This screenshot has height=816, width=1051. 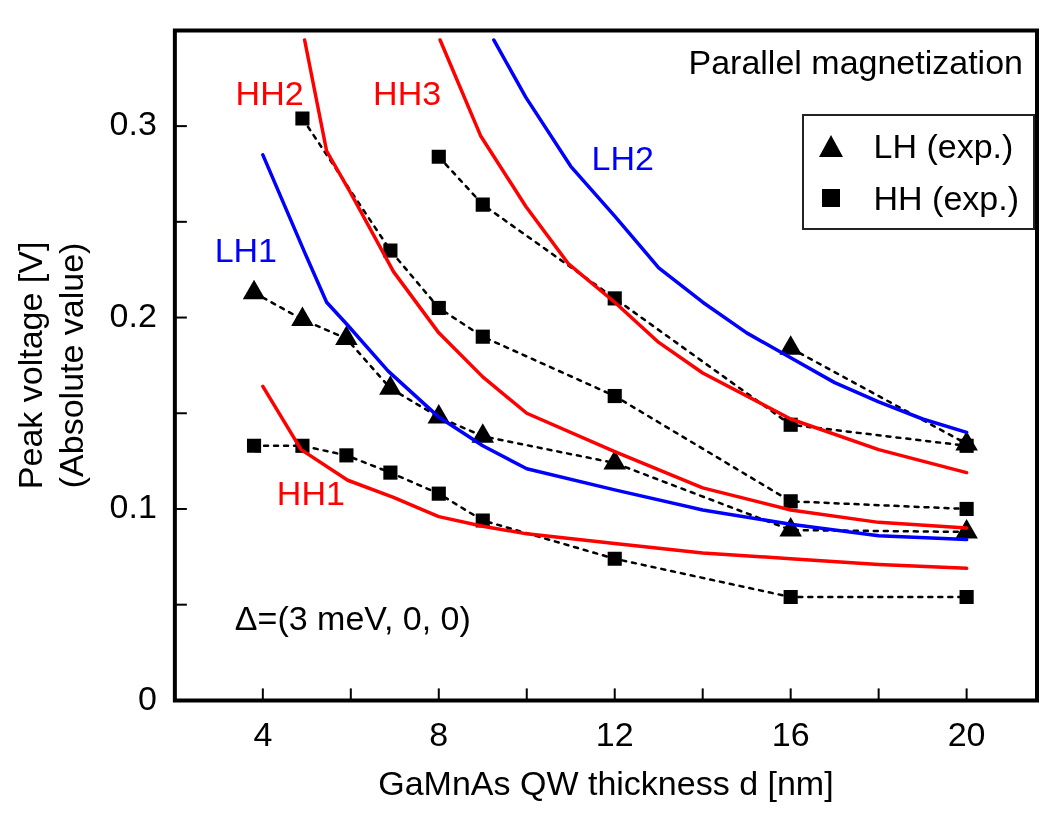 What do you see at coordinates (946, 199) in the screenshot?
I see `legend-label: HH (exp.)` at bounding box center [946, 199].